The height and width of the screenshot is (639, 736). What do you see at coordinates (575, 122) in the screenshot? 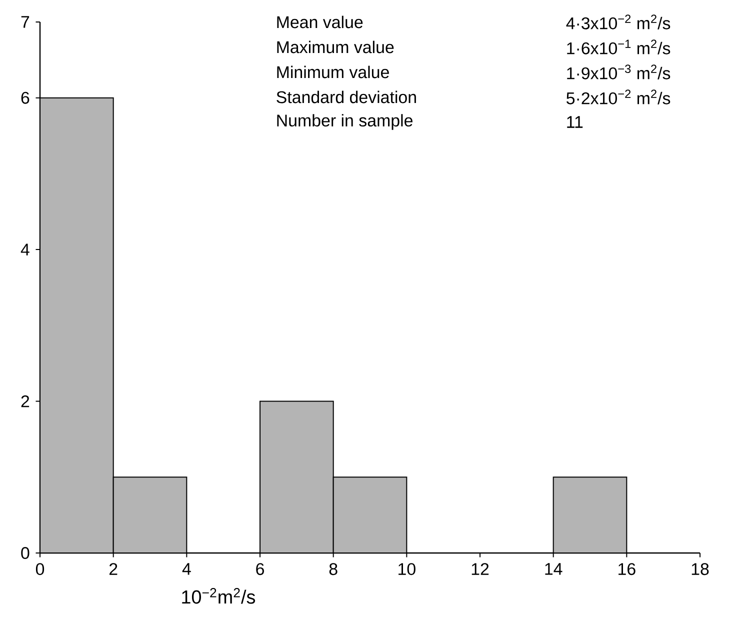
I see `annotation: 11` at bounding box center [575, 122].